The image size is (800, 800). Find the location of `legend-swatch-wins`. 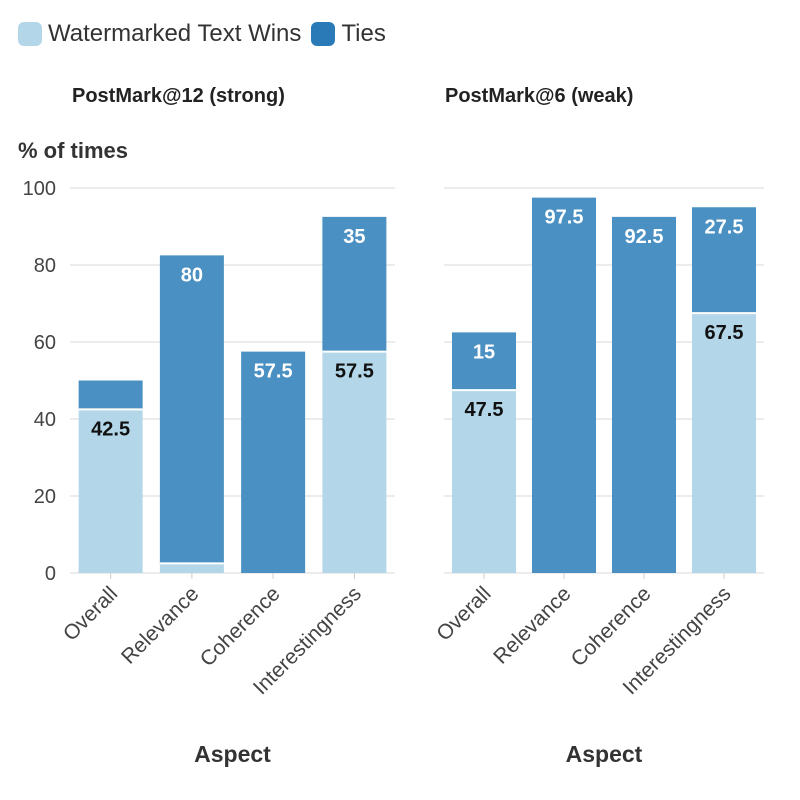

legend-swatch-wins is located at coordinates (30, 34).